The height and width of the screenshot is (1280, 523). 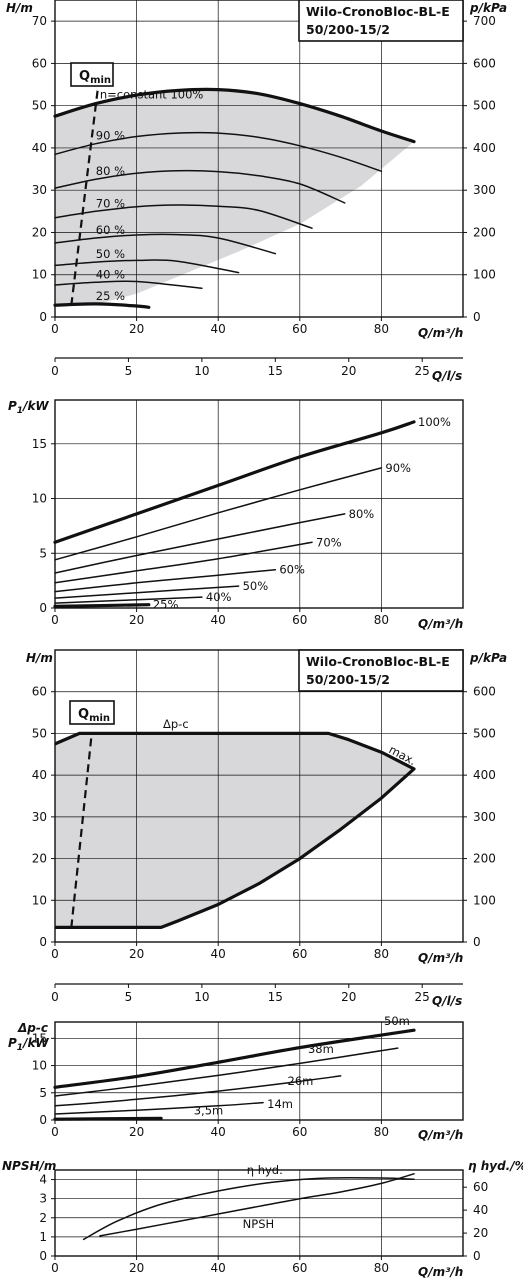 What do you see at coordinates (447, 1001) in the screenshot?
I see `x-axis-label: Q/l/s` at bounding box center [447, 1001].